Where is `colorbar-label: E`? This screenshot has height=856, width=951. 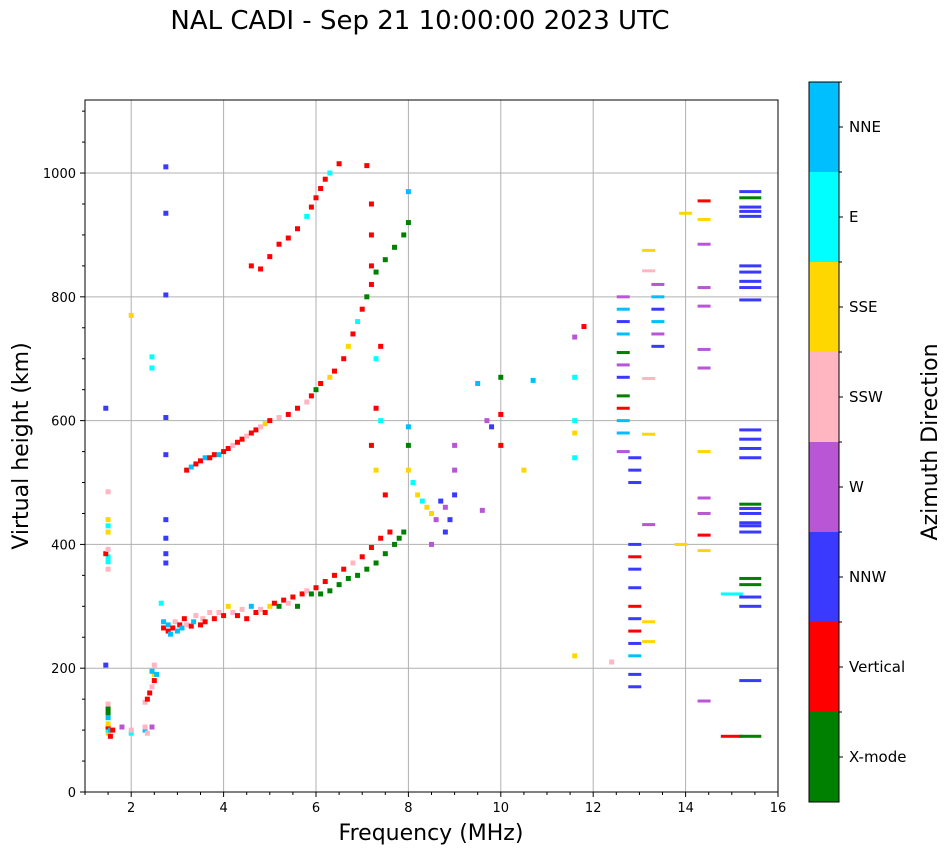
colorbar-label: E is located at coordinates (853, 217).